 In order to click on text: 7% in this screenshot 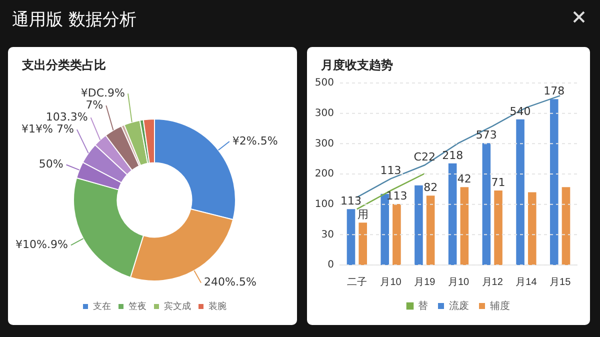, I will do `click(95, 105)`.